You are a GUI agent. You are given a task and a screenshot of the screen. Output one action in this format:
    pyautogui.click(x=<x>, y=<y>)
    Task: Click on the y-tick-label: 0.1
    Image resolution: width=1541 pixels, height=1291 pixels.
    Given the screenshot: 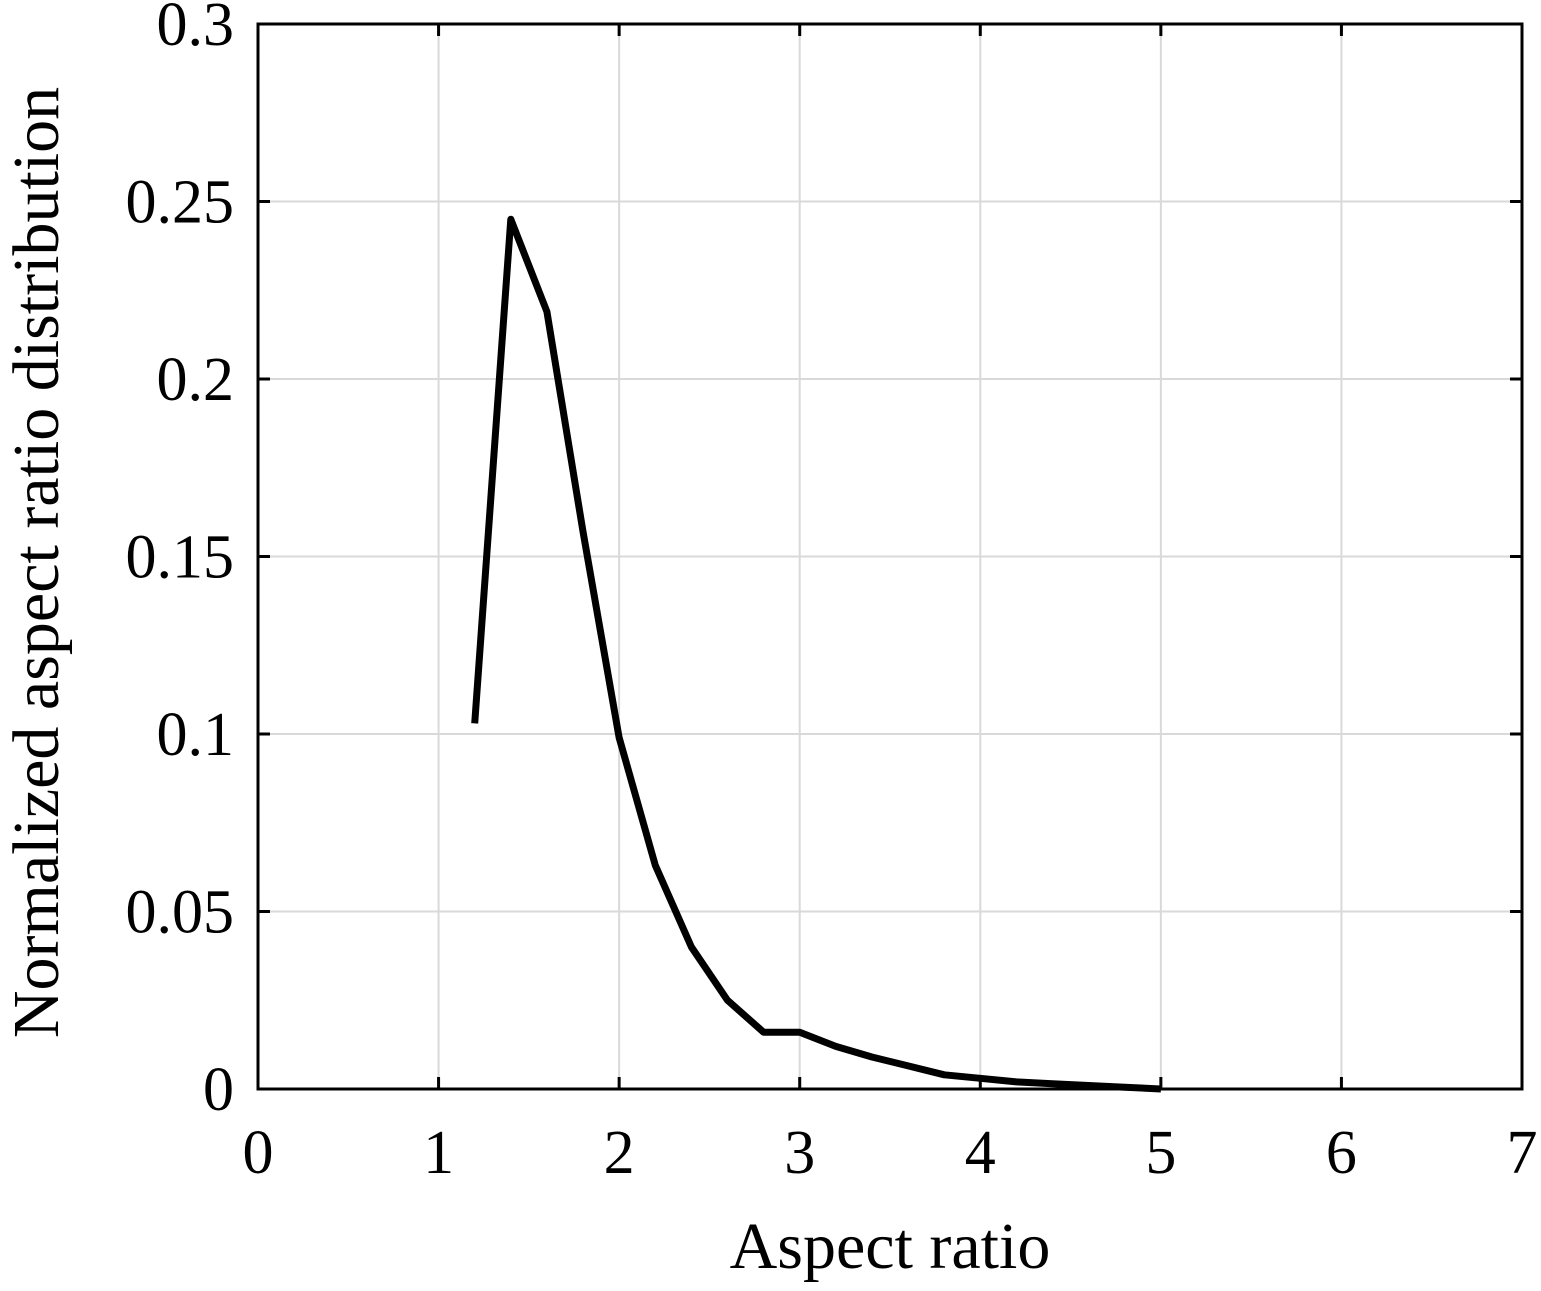 What is the action you would take?
    pyautogui.click(x=196, y=735)
    